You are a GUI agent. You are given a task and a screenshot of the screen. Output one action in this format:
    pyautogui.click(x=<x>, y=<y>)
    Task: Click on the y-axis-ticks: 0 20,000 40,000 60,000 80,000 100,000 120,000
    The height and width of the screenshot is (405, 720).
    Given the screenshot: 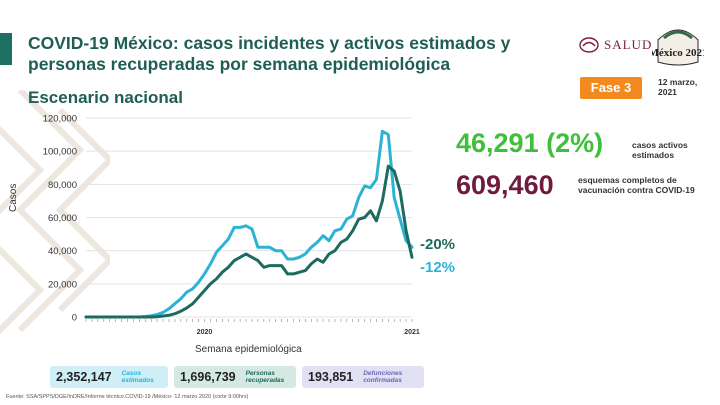 What is the action you would take?
    pyautogui.click(x=60, y=219)
    